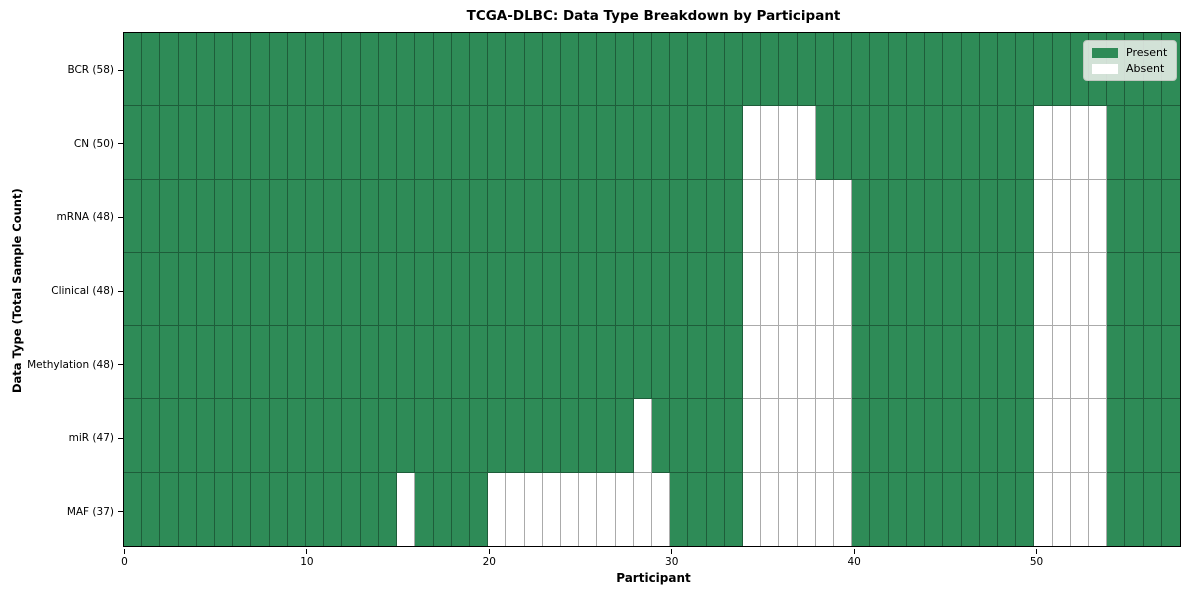 The image size is (1200, 600). Describe the element at coordinates (120, 70) in the screenshot. I see `y-tick-mark` at that location.